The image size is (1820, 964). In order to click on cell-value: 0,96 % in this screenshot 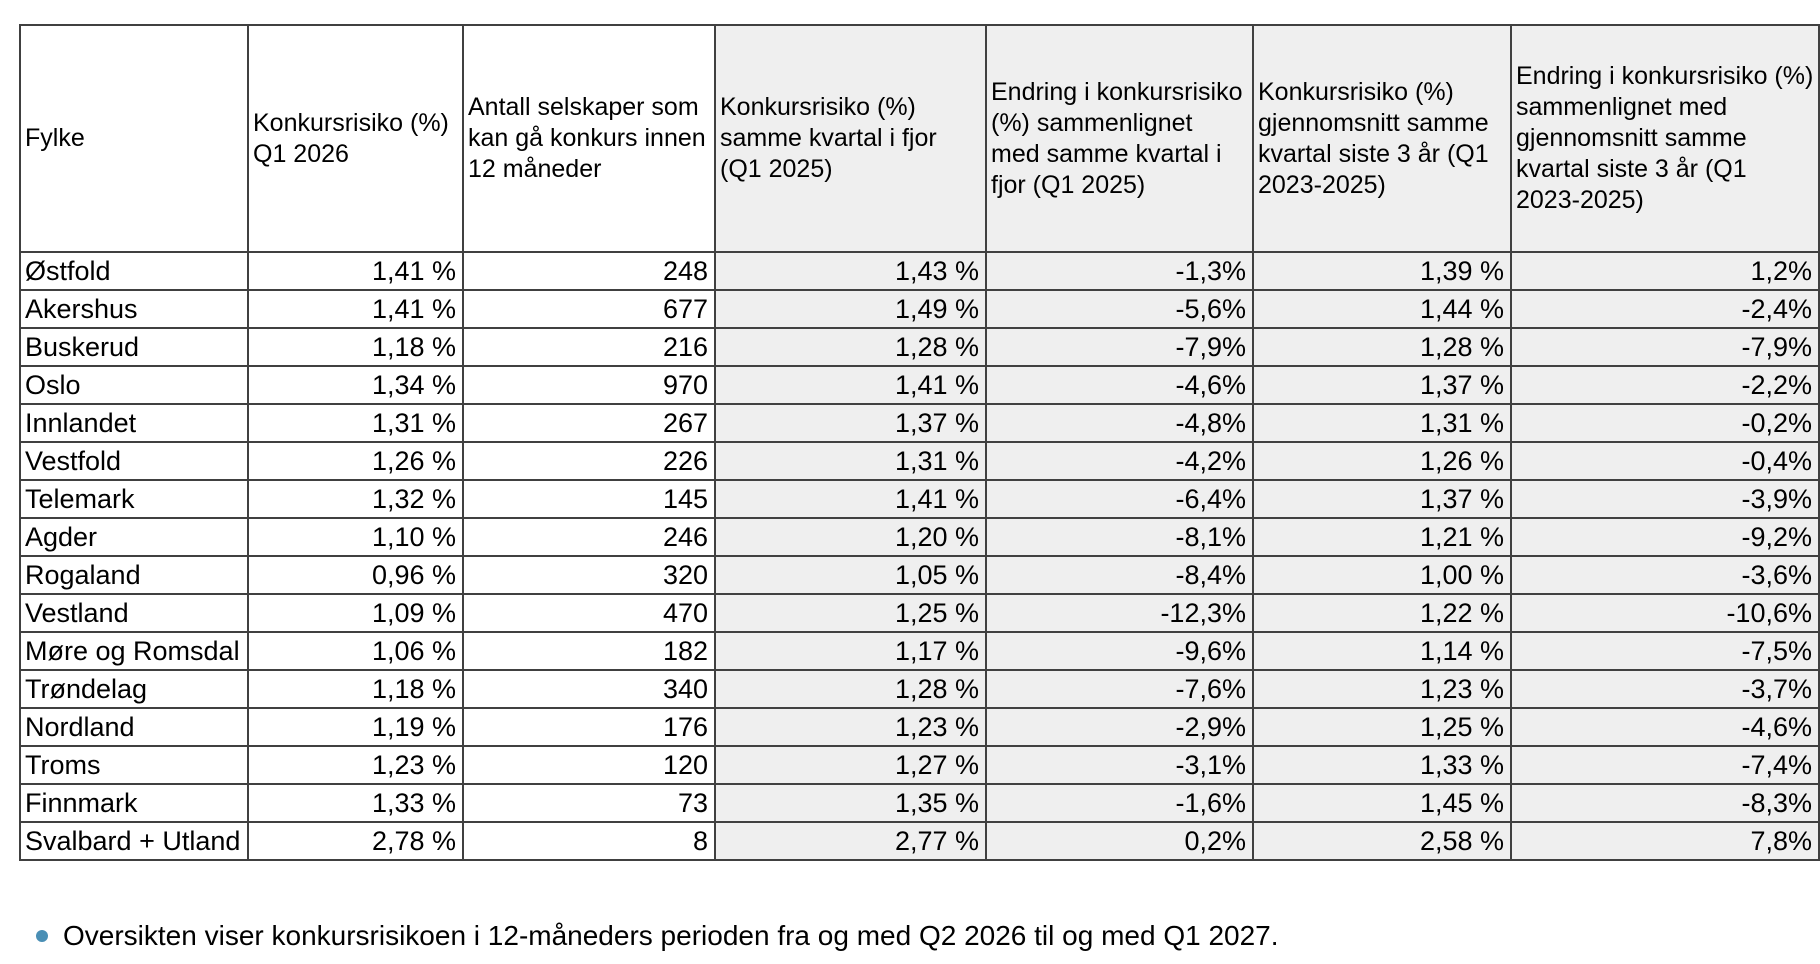, I will do `click(355, 575)`.